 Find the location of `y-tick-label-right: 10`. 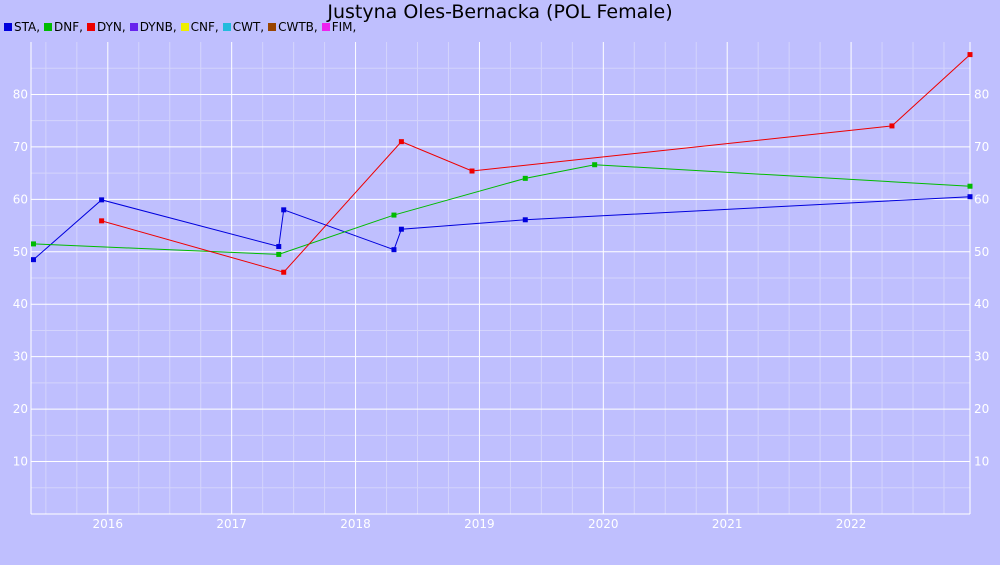

y-tick-label-right: 10 is located at coordinates (981, 462).